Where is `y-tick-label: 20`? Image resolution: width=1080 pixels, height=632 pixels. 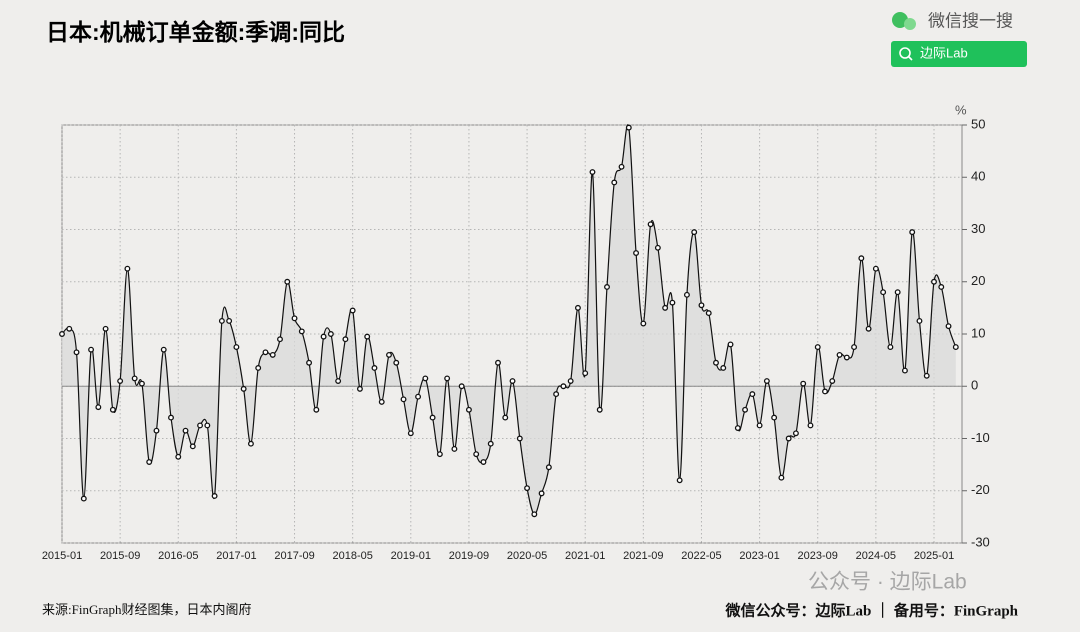
y-tick-label: 20 is located at coordinates (978, 280).